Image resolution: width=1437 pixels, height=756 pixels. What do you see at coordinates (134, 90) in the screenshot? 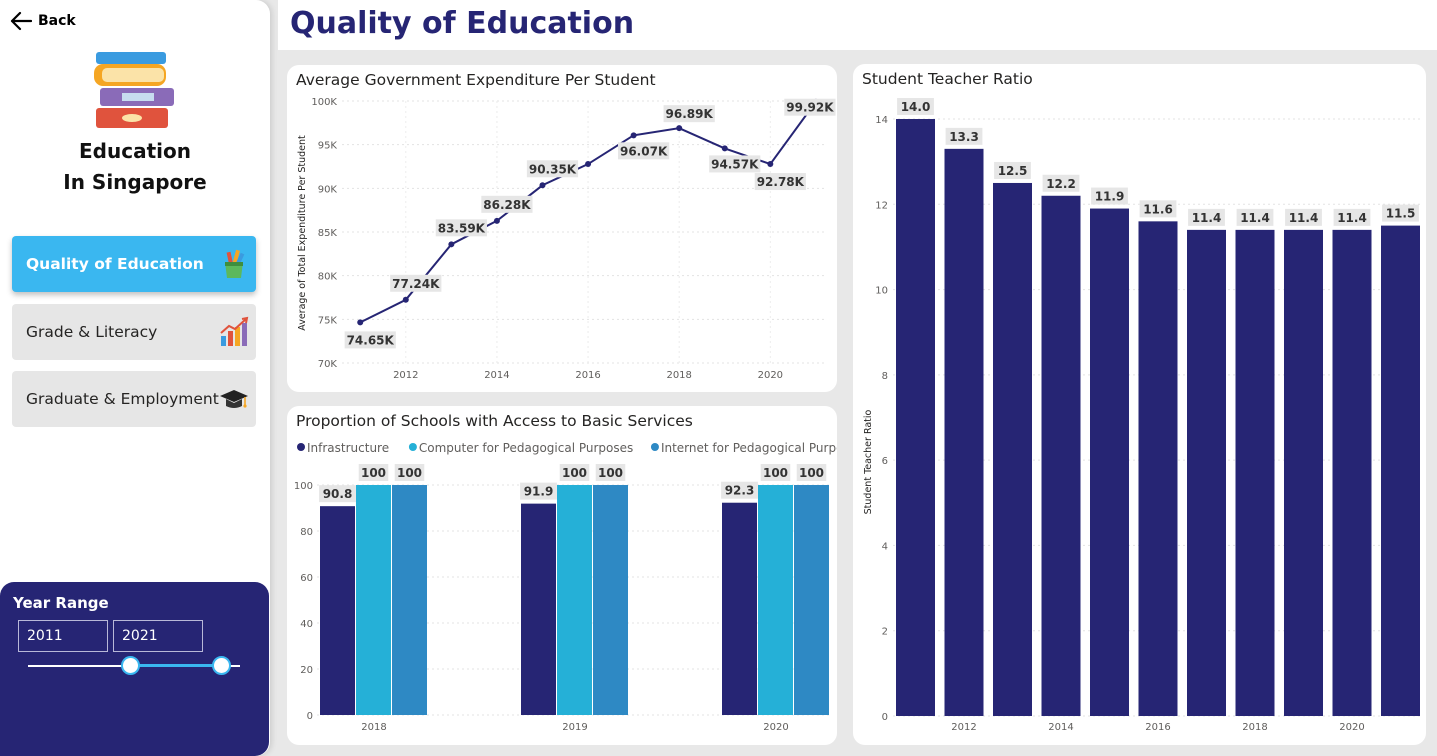
I see `books-stack-icon` at bounding box center [134, 90].